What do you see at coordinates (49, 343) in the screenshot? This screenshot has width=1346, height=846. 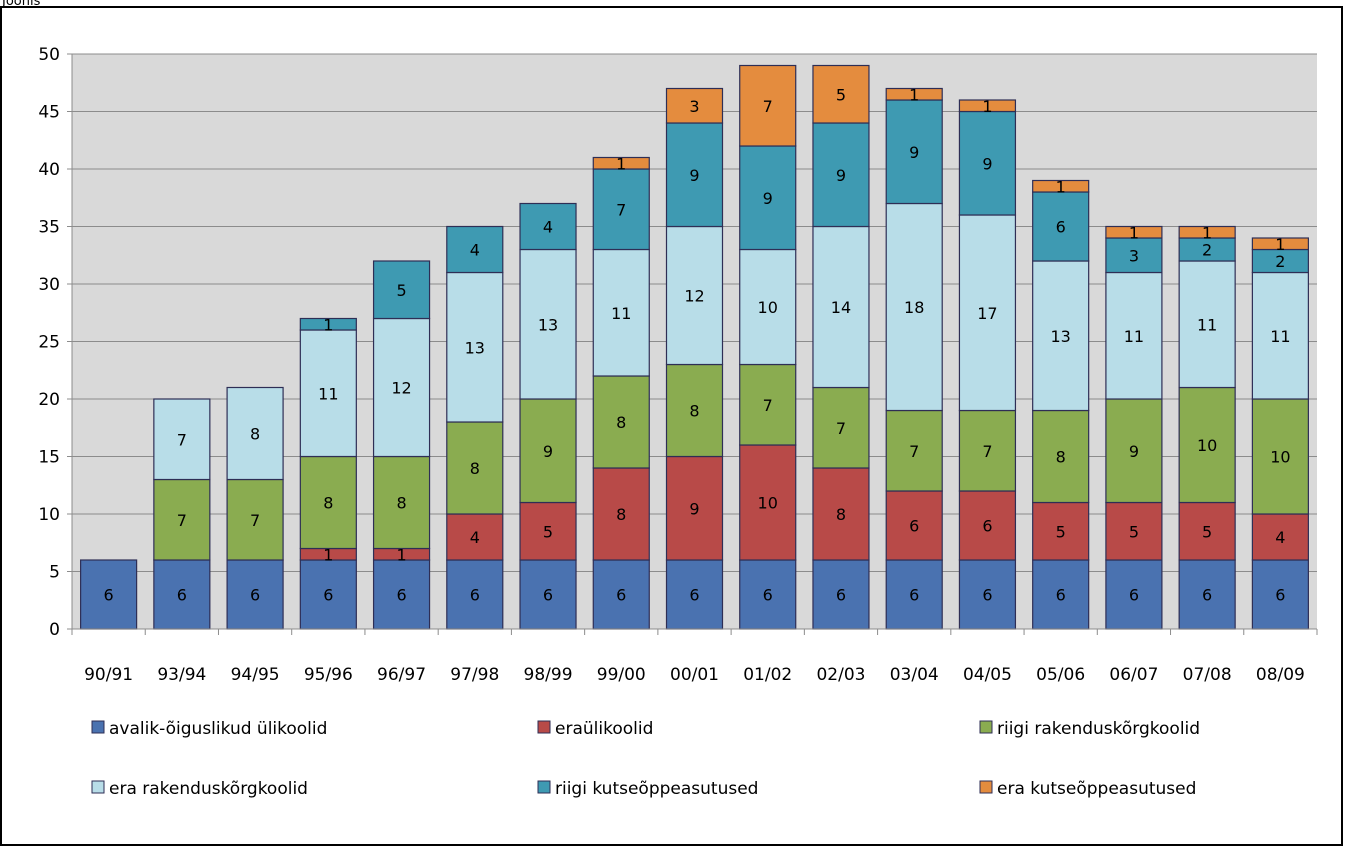 I see `y-tick-label: 25` at bounding box center [49, 343].